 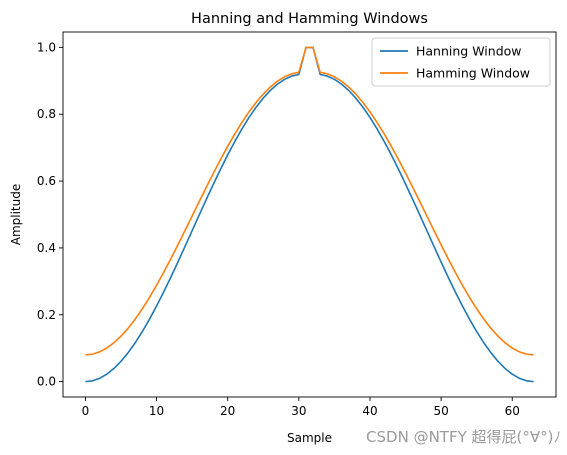 I want to click on x-tick-label: 0, so click(x=86, y=411).